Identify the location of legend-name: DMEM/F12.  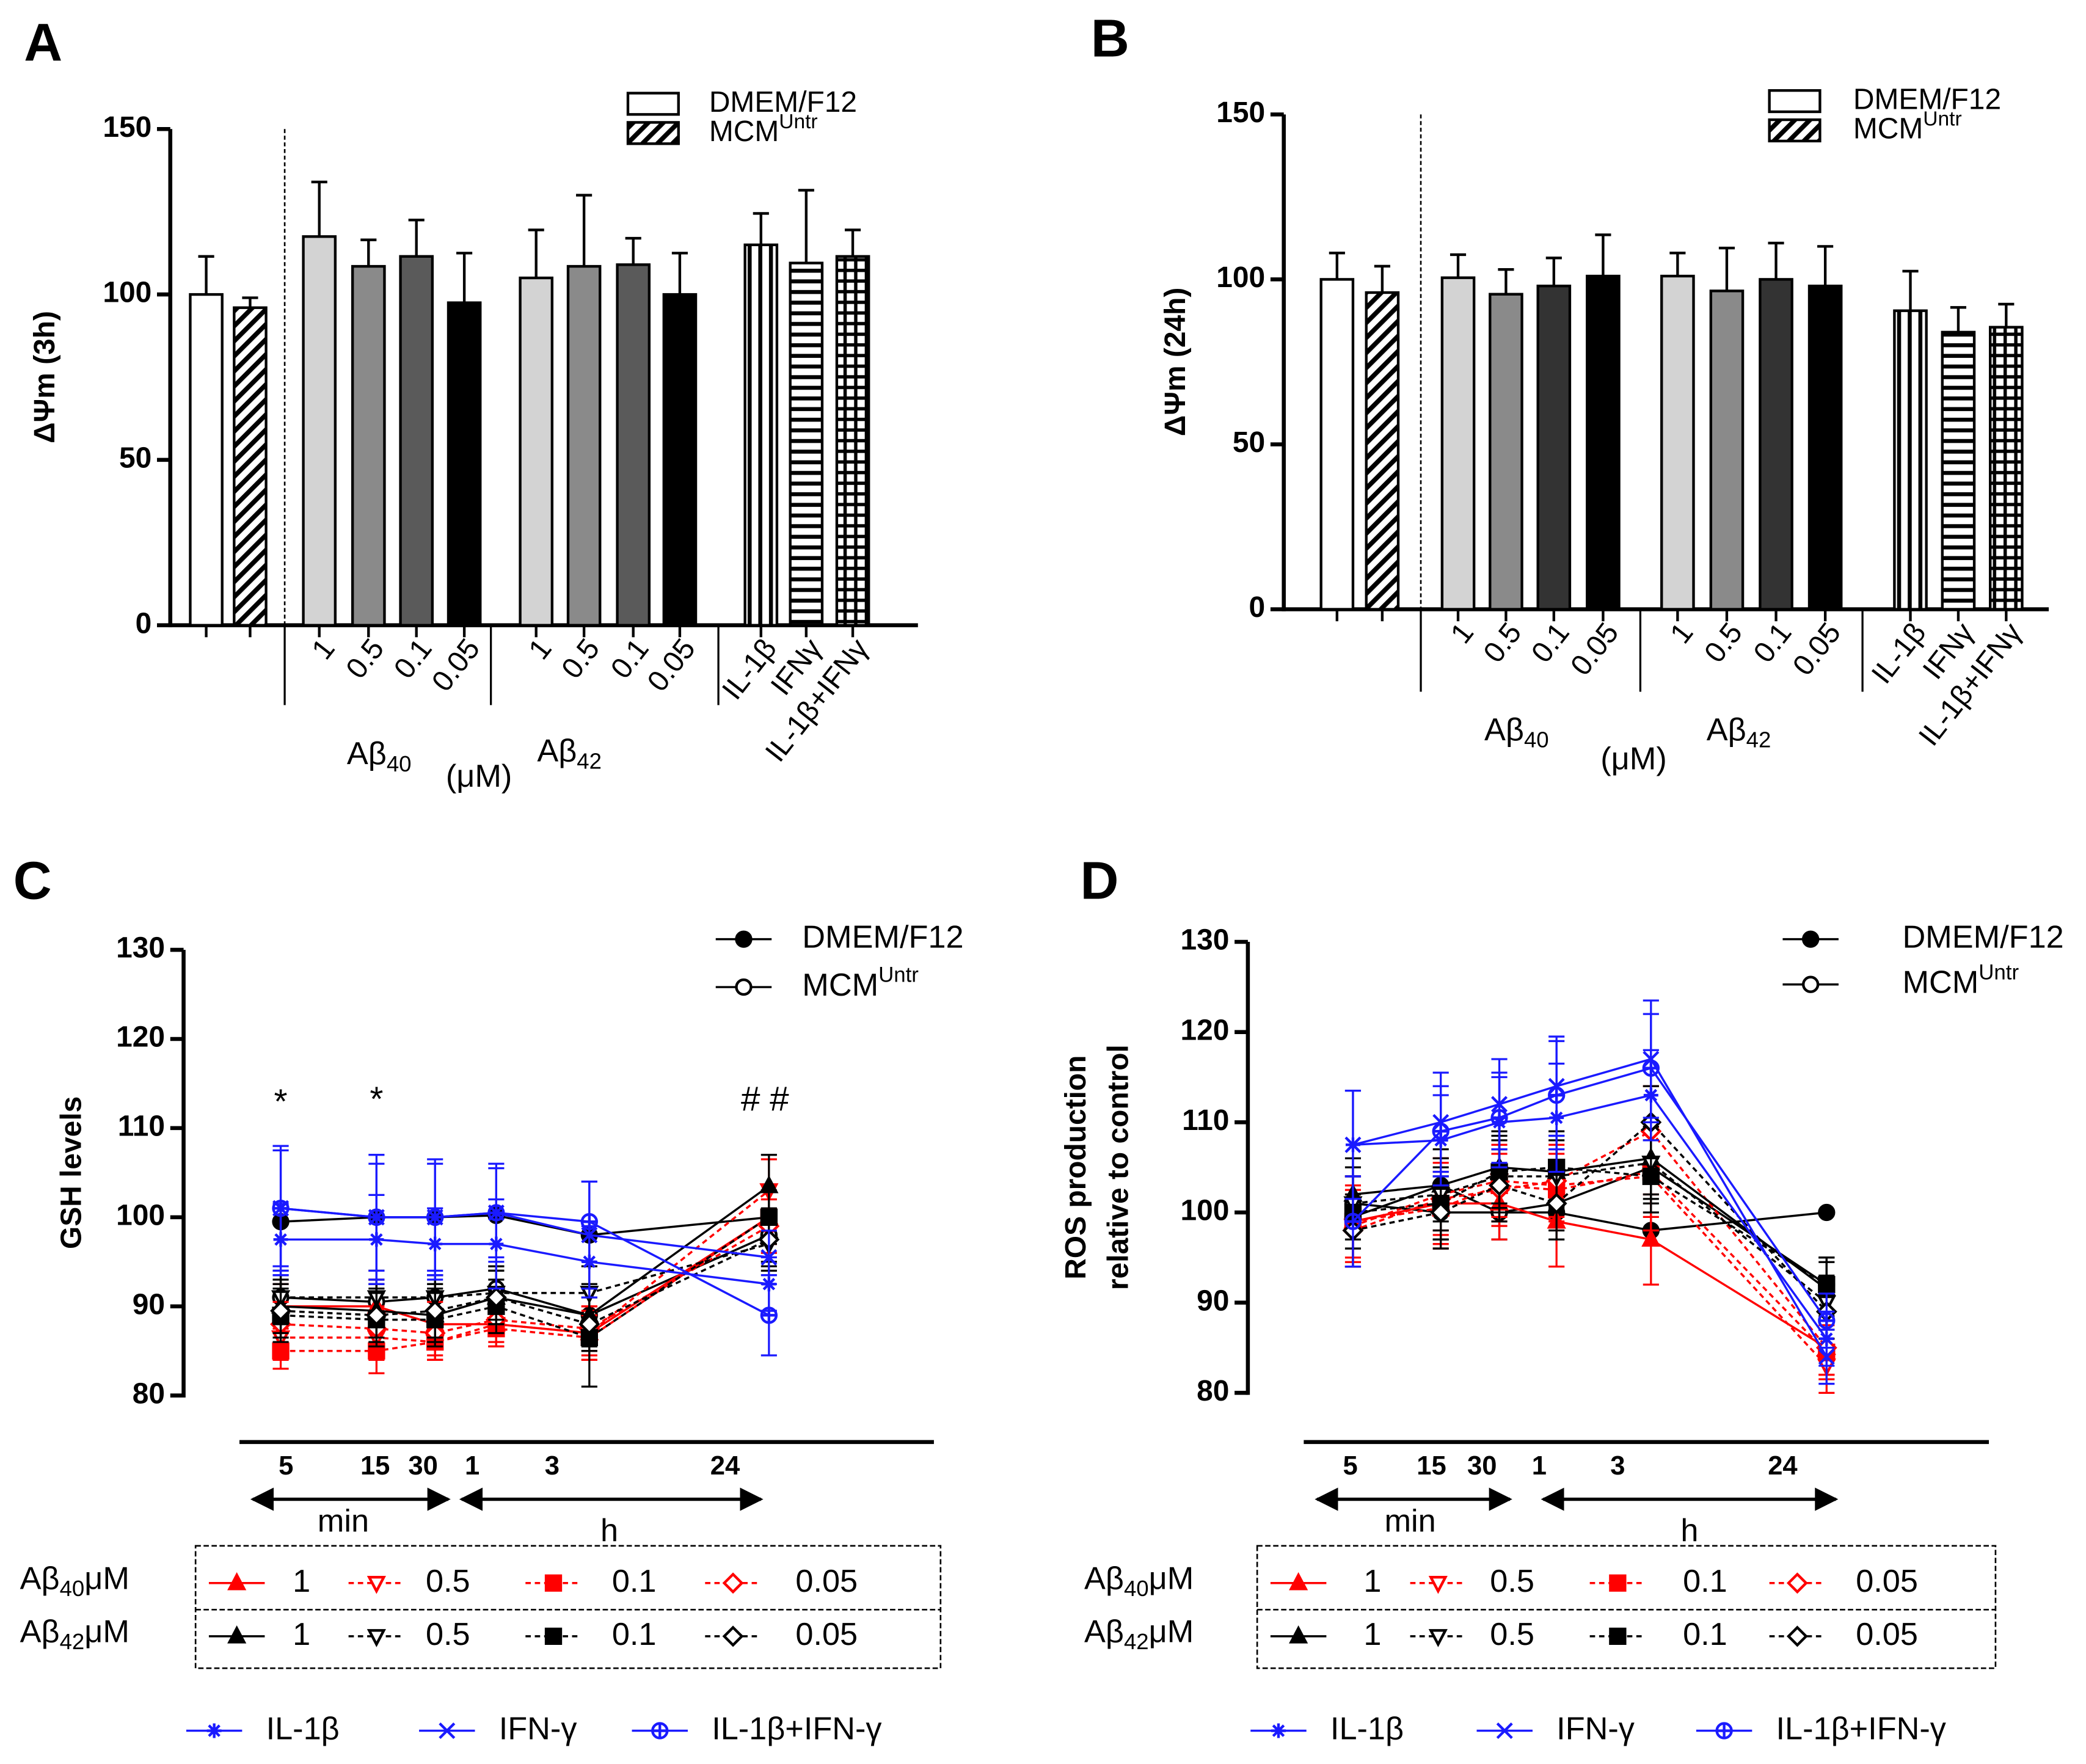
(1983, 937).